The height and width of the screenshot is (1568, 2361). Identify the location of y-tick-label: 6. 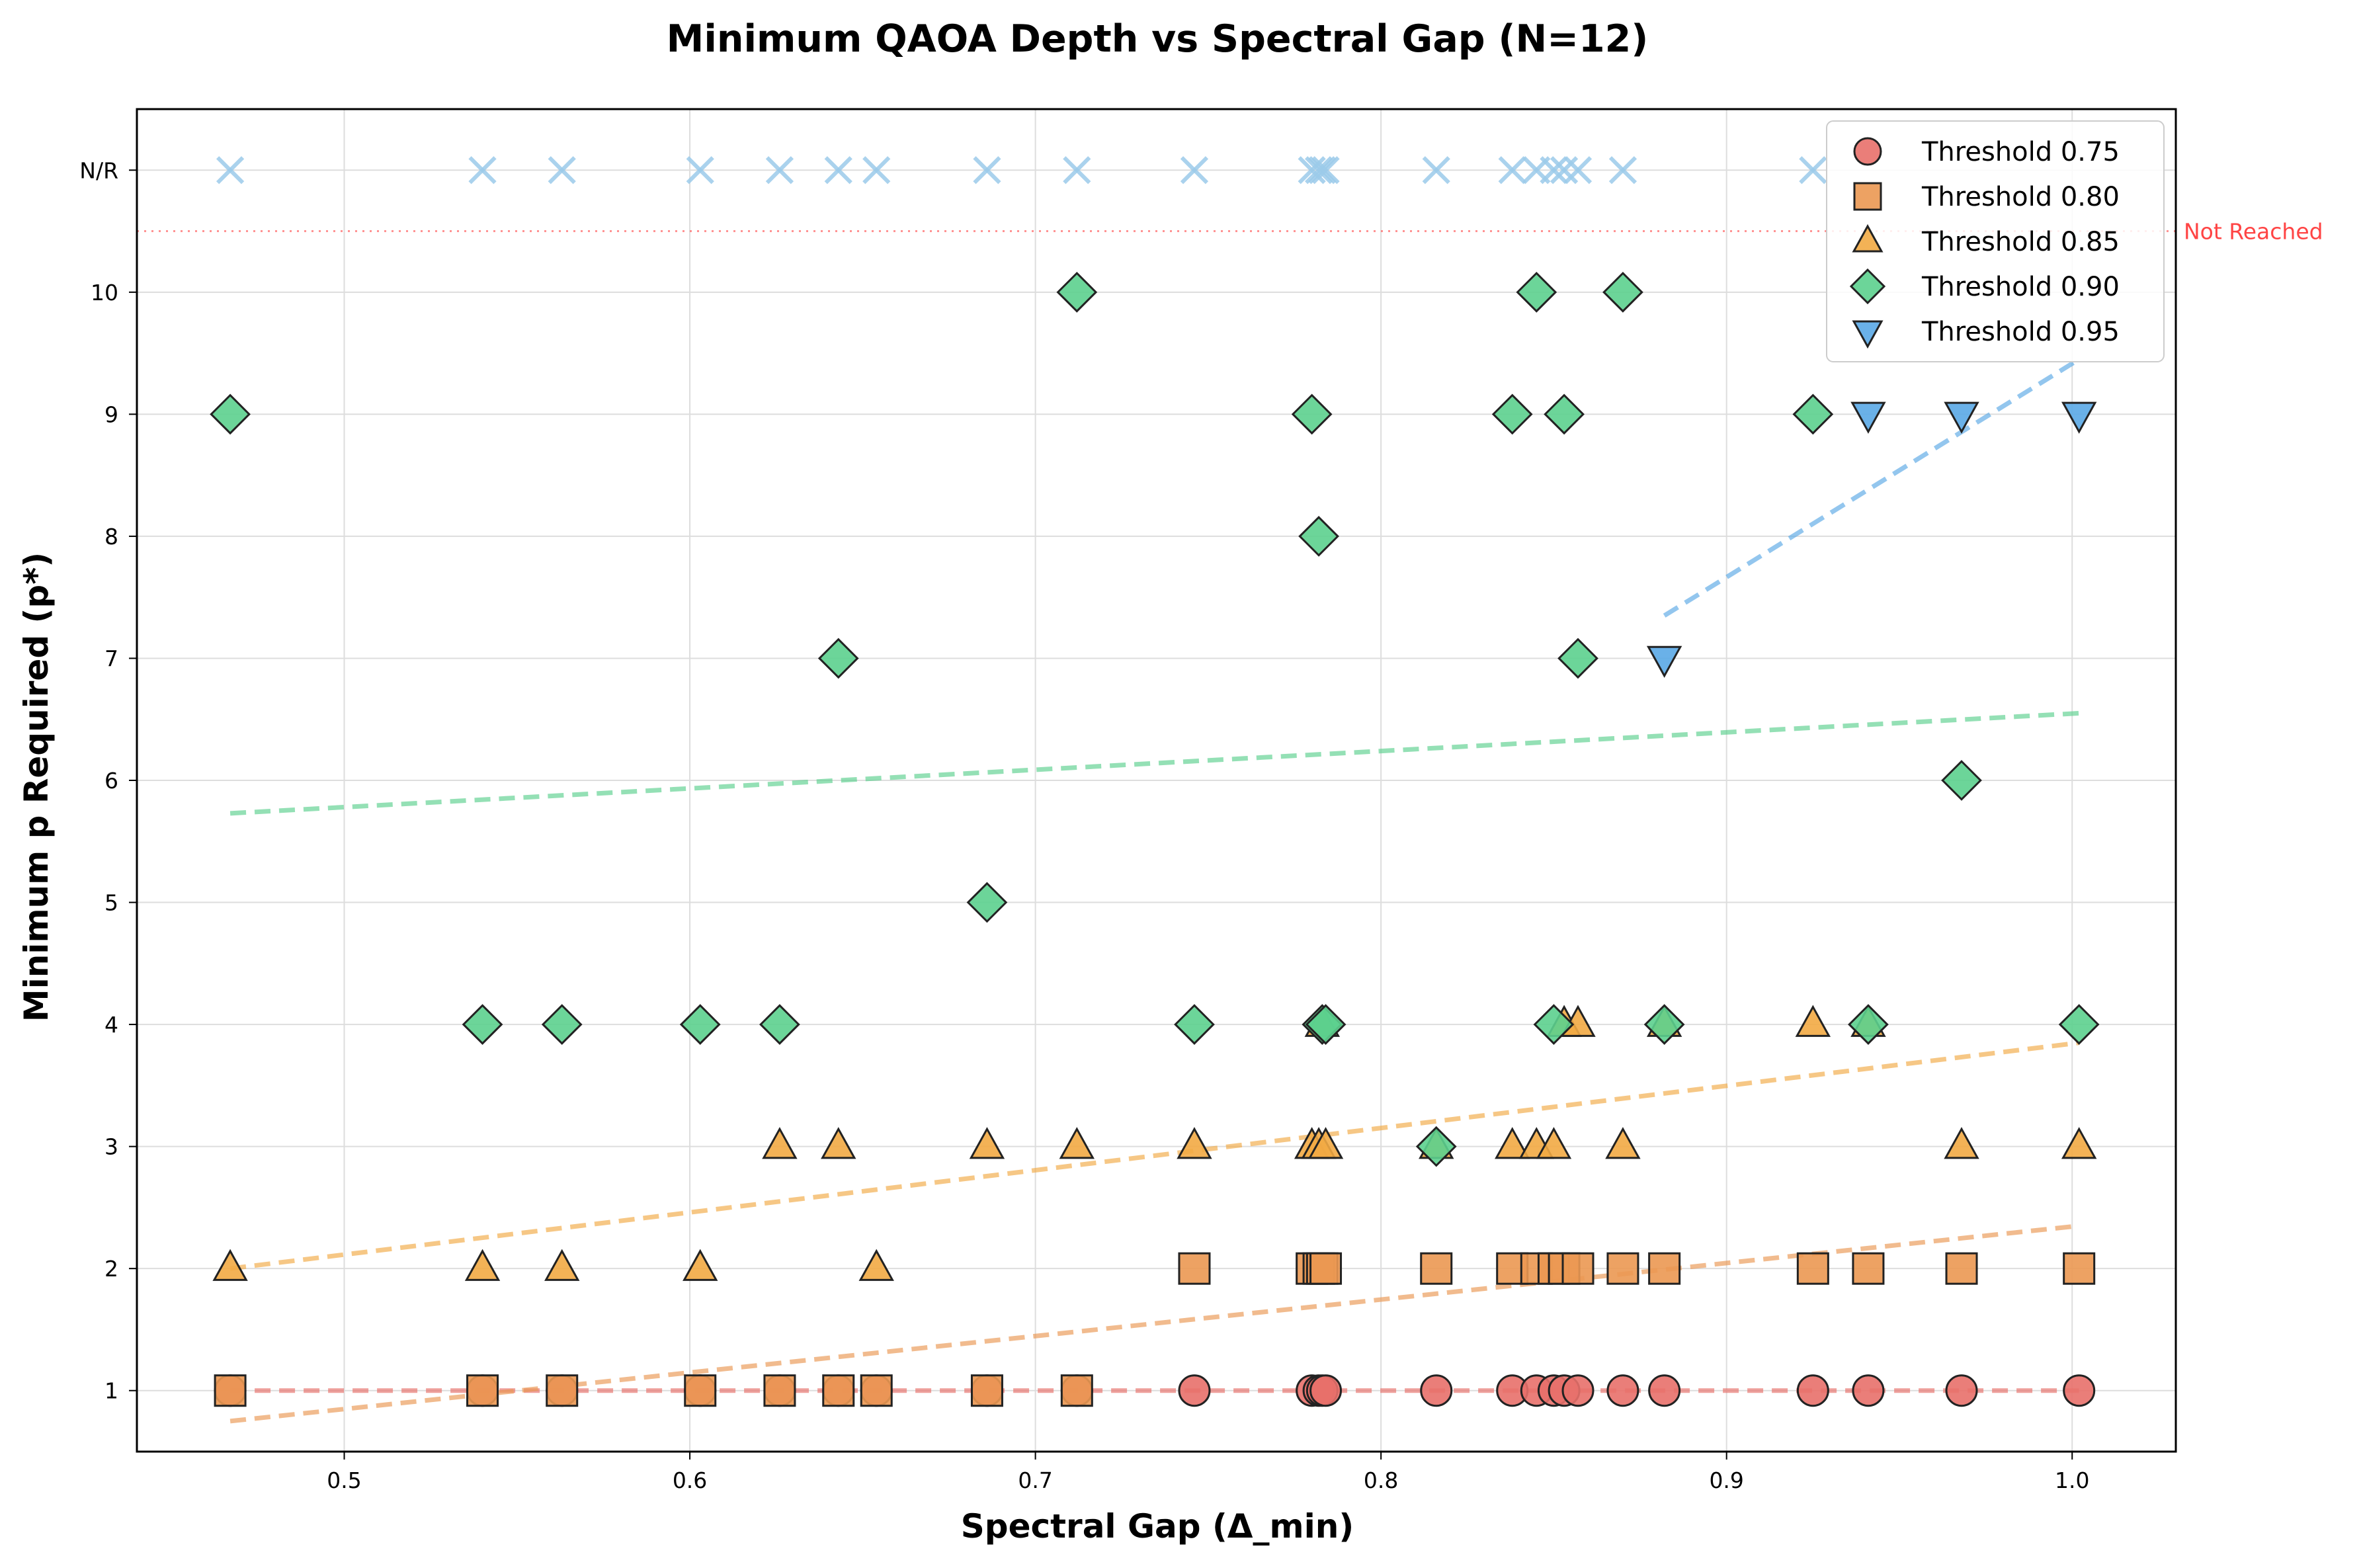
(111, 781).